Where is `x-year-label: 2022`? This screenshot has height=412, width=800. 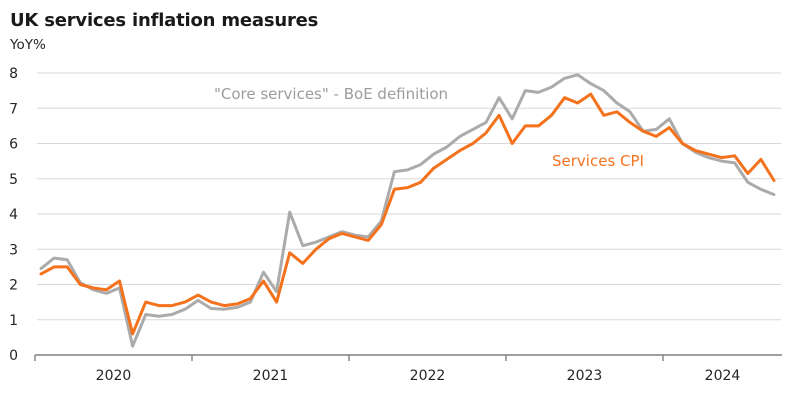 x-year-label: 2022 is located at coordinates (428, 376).